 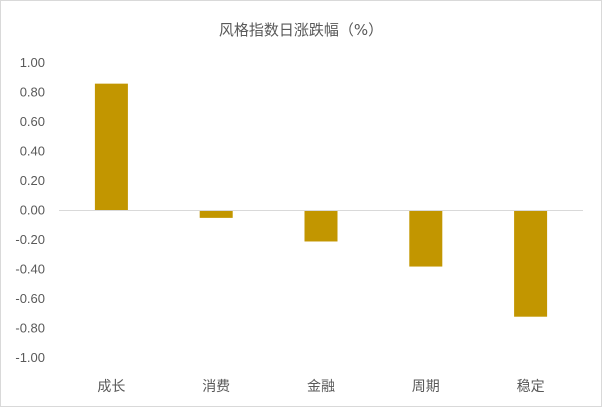 What do you see at coordinates (32, 92) in the screenshot?
I see `y-tick-label: 0.80` at bounding box center [32, 92].